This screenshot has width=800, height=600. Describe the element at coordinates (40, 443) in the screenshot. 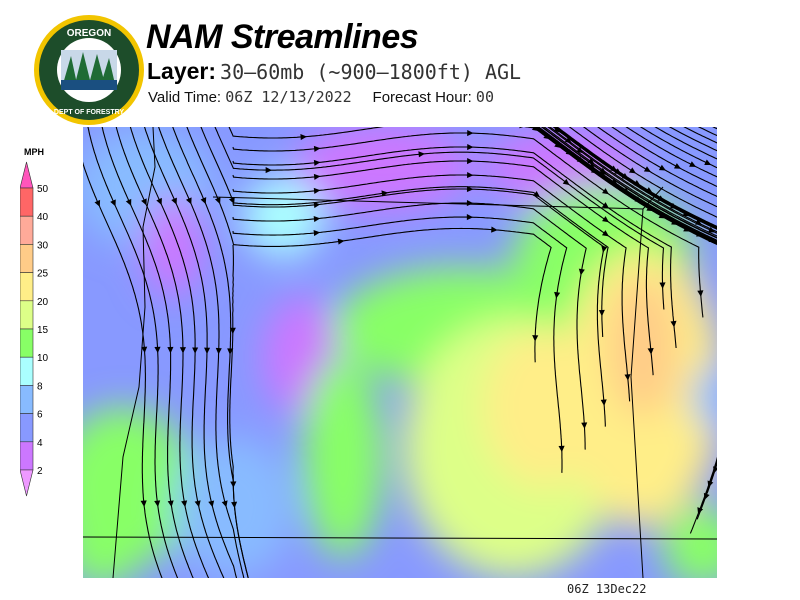

I see `colorbar-tick-label: 4` at that location.